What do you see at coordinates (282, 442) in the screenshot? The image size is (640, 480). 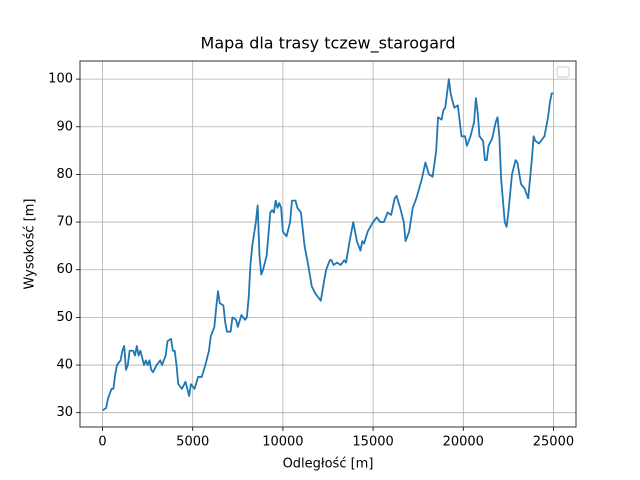 I see `x-tick-label: 10000` at bounding box center [282, 442].